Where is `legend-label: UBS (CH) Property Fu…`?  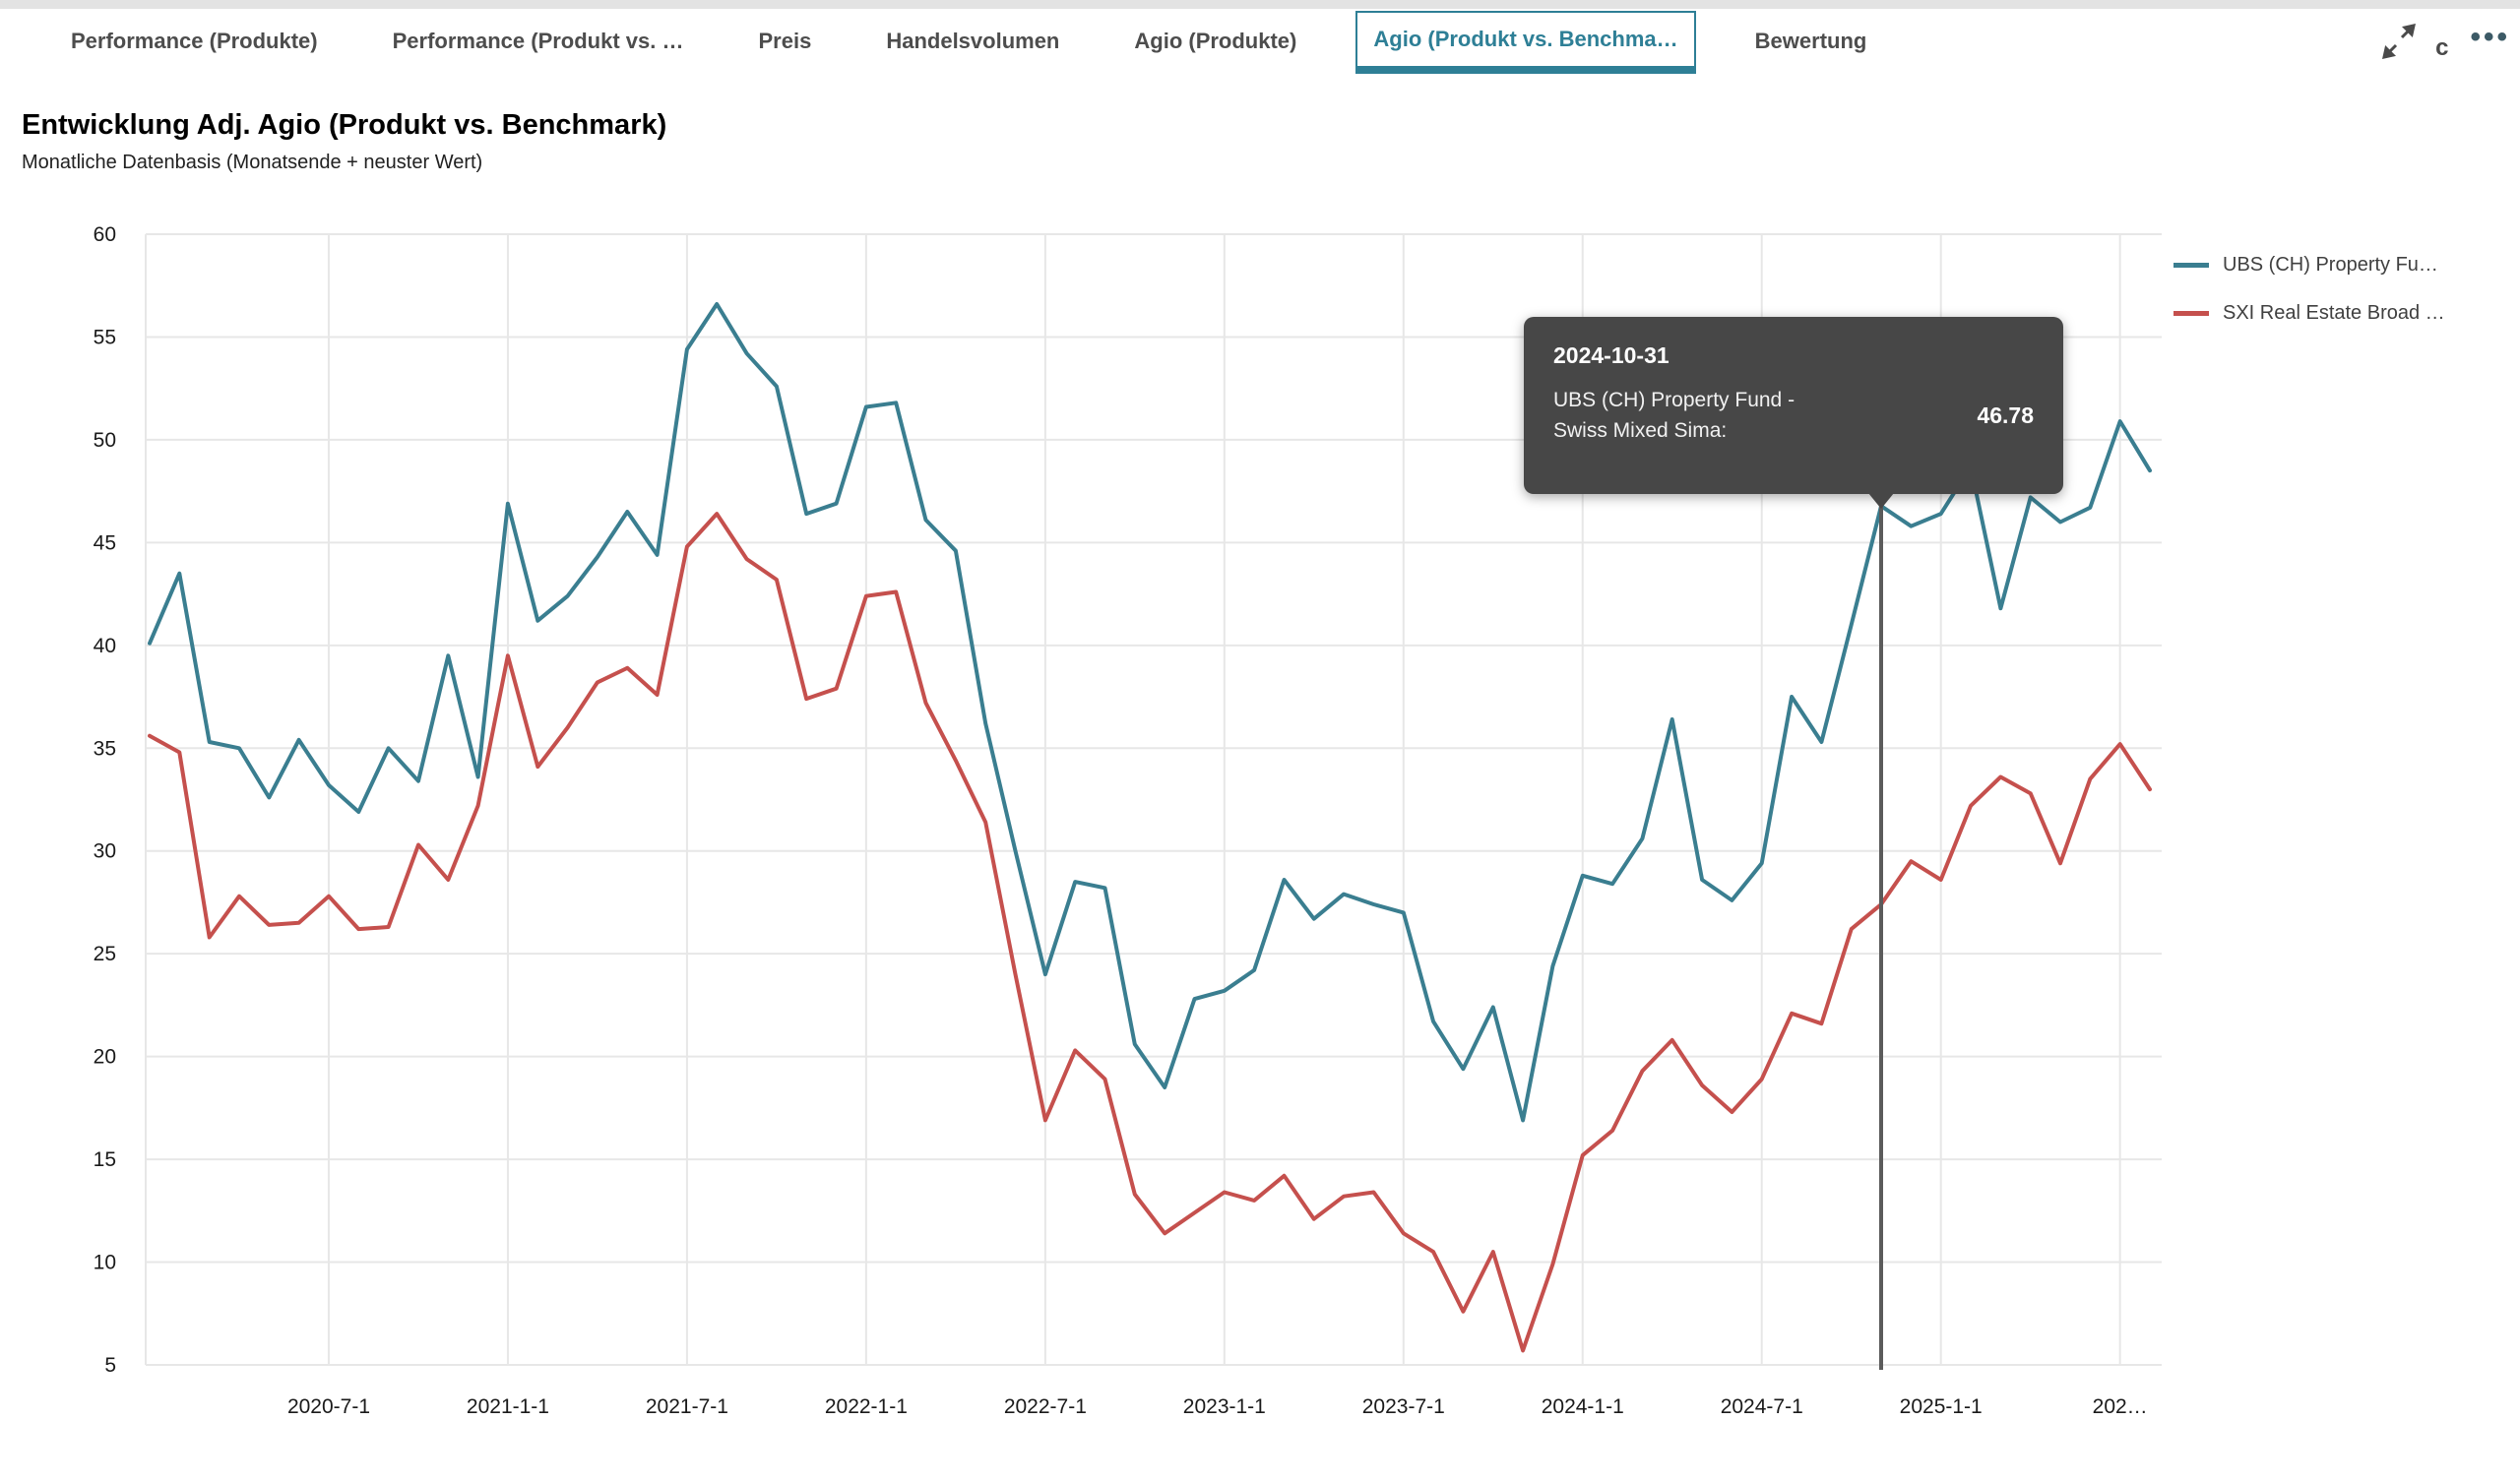
legend-label: UBS (CH) Property Fu… is located at coordinates (2330, 265).